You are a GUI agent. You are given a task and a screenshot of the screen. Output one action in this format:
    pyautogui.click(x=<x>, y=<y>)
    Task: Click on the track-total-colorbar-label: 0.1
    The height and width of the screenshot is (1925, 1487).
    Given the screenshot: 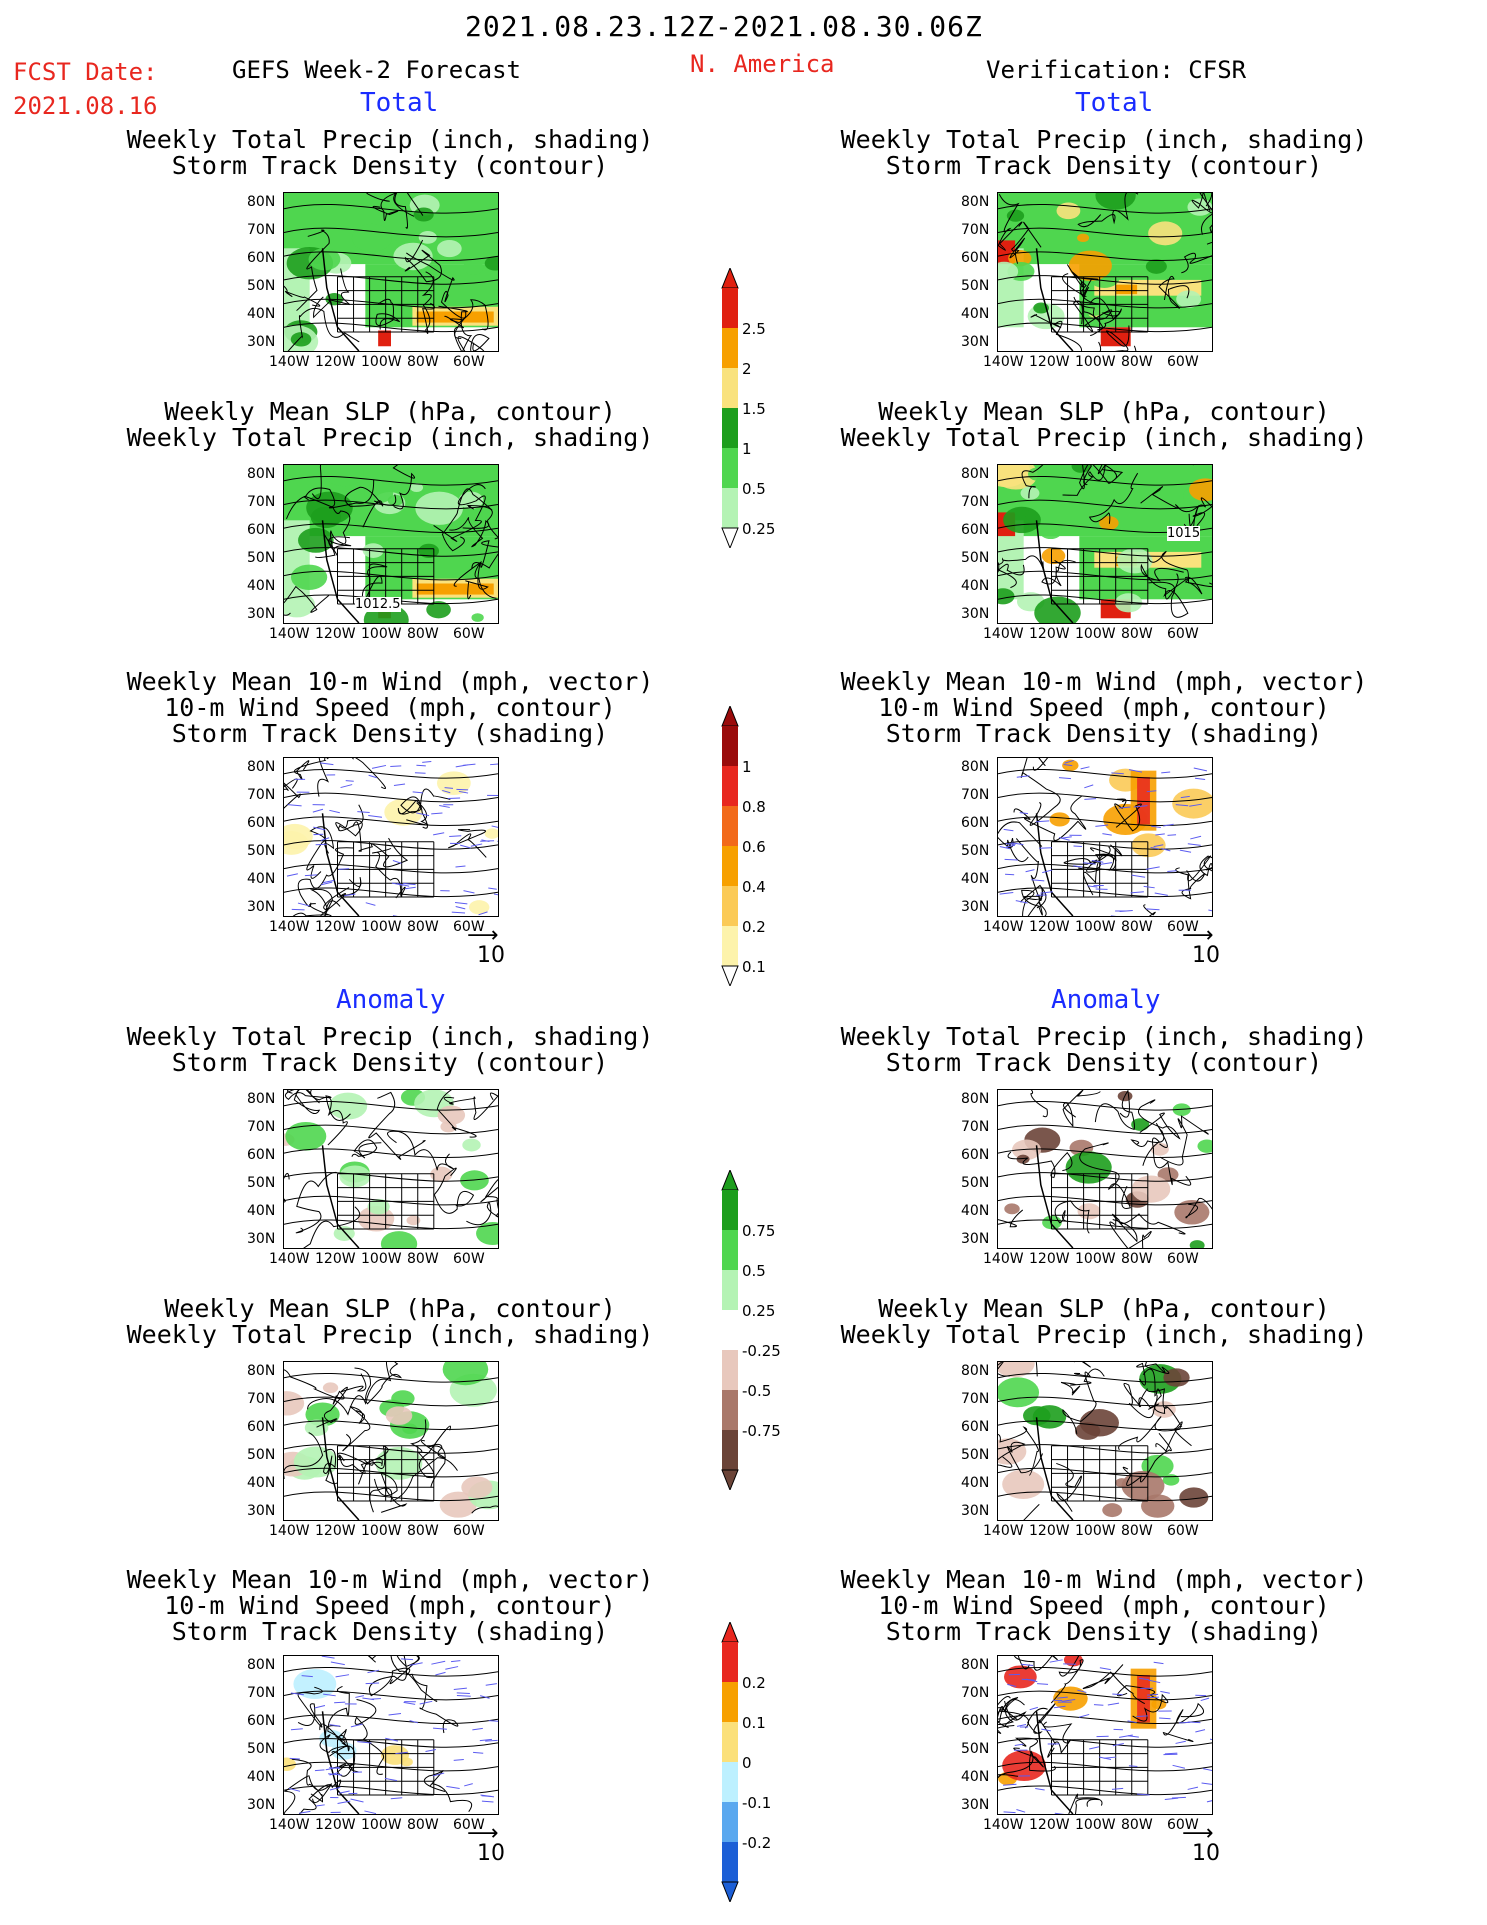 What is the action you would take?
    pyautogui.click(x=754, y=967)
    